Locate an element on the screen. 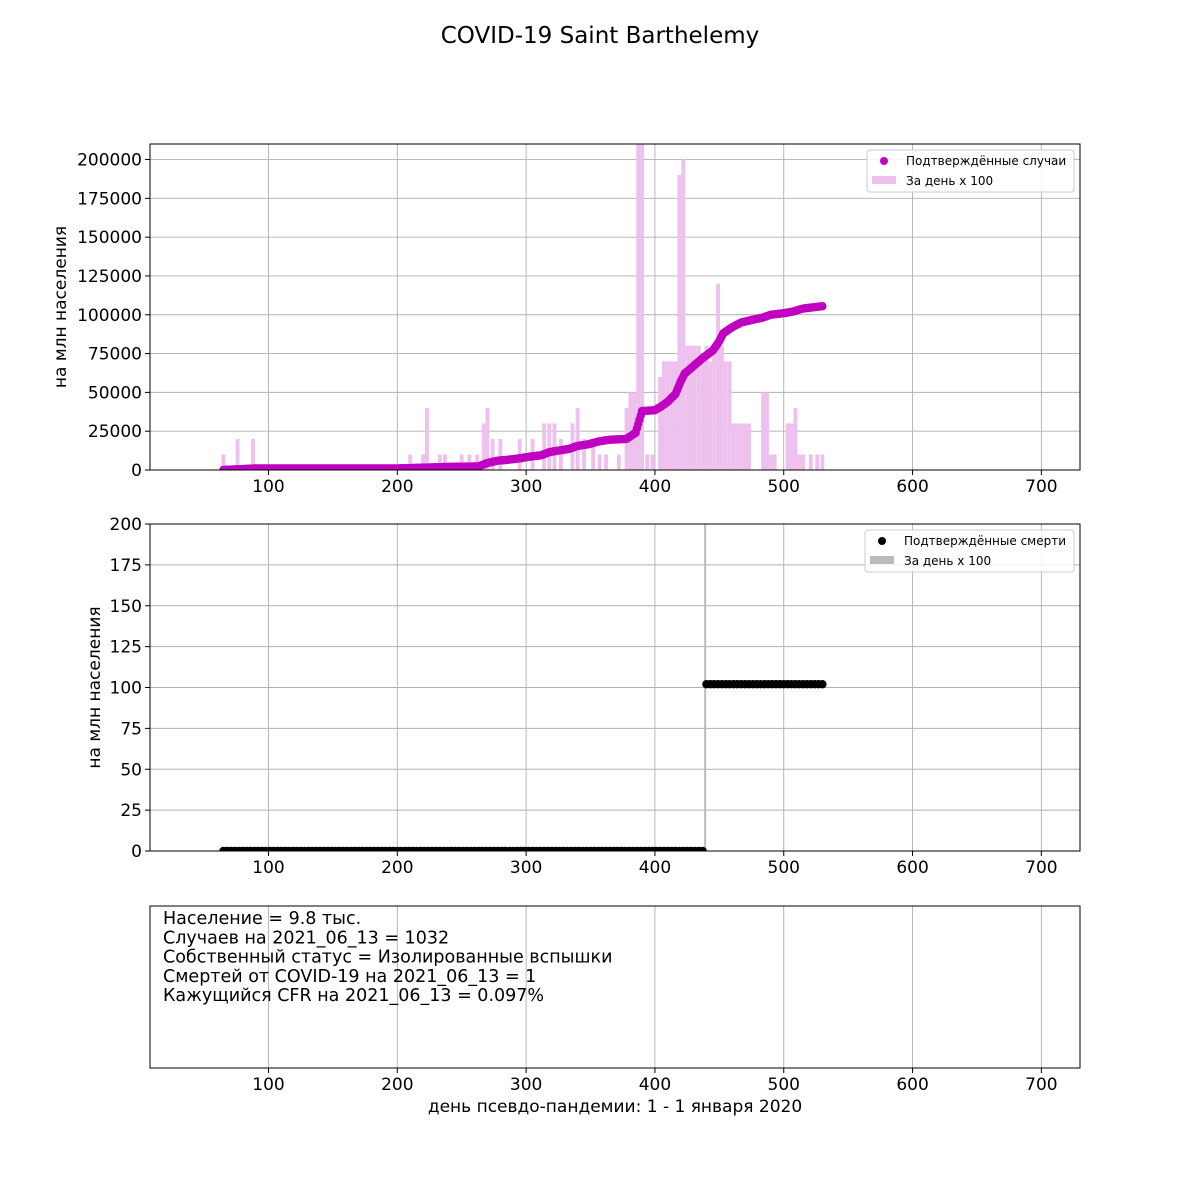  chart-title: COVID-19 Saint Barthelemy is located at coordinates (600, 36).